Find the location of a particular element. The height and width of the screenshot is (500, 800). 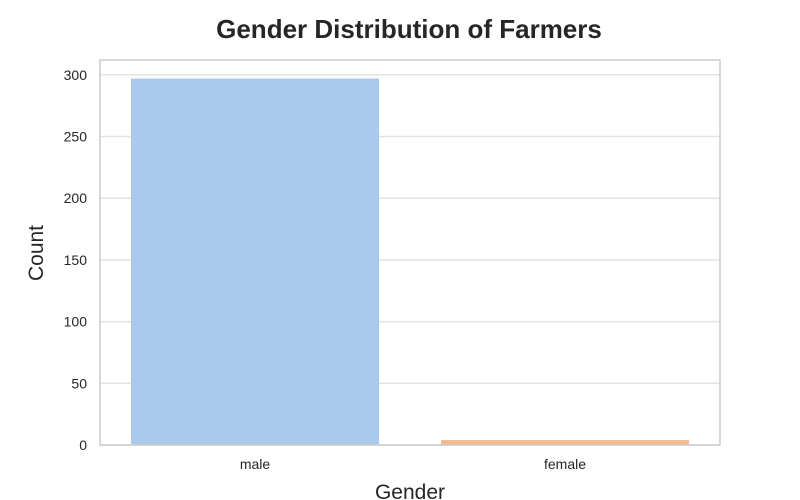

y-axis-ticks: 0 50 100 150 200 250 300 is located at coordinates (76, 260).